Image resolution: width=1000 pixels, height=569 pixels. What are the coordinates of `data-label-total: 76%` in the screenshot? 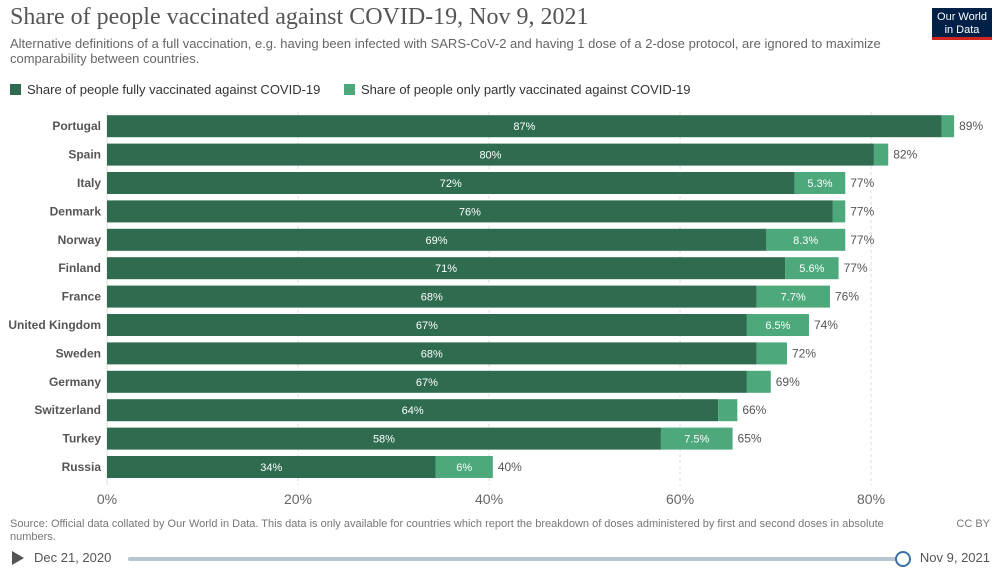 It's located at (847, 297).